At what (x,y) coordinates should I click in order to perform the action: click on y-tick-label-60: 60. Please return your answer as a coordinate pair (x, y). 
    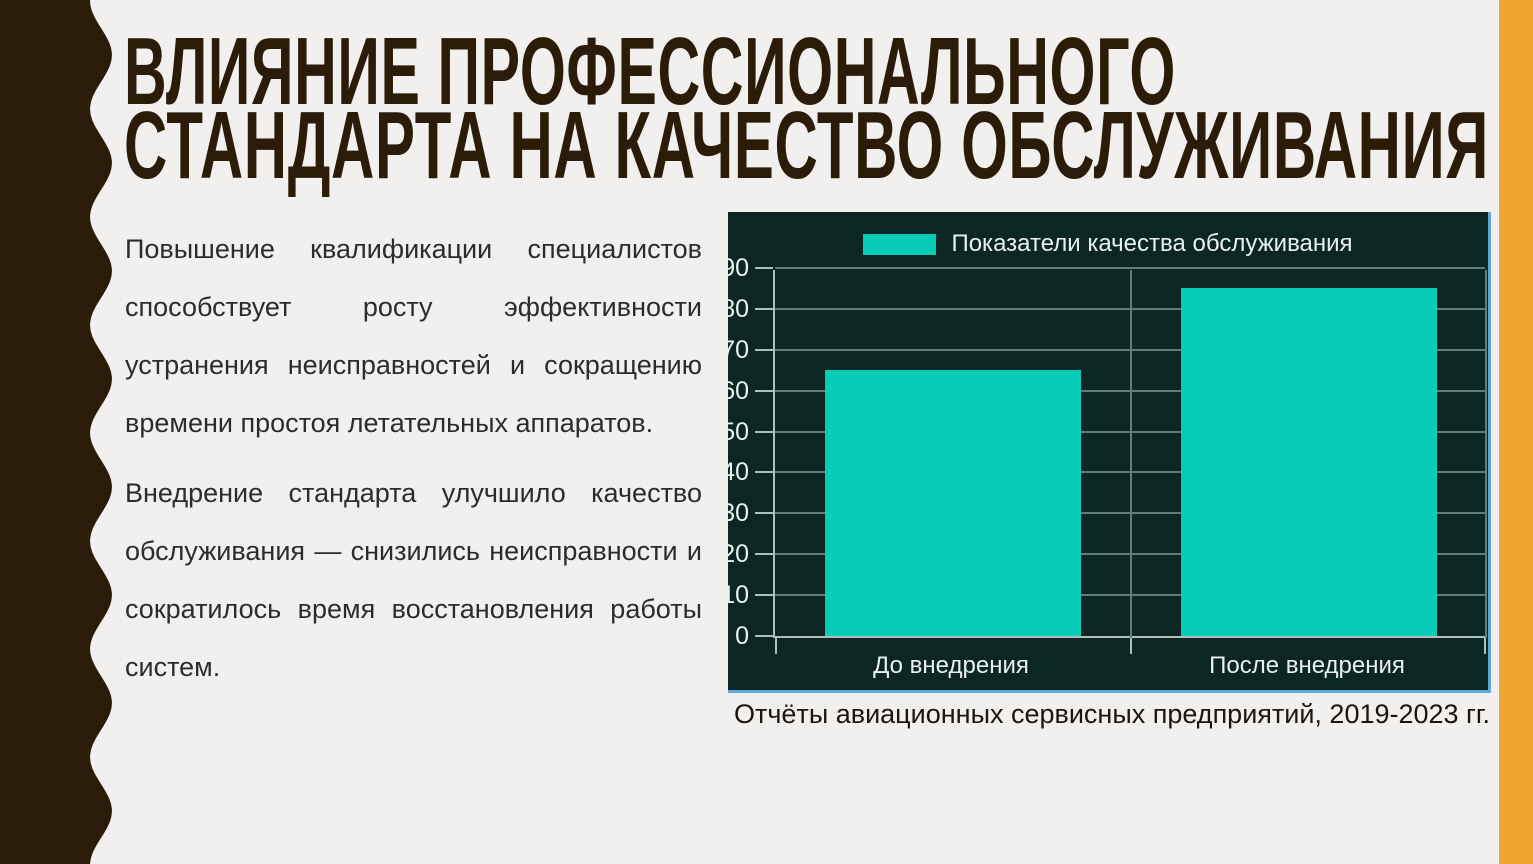
    Looking at the image, I should click on (735, 390).